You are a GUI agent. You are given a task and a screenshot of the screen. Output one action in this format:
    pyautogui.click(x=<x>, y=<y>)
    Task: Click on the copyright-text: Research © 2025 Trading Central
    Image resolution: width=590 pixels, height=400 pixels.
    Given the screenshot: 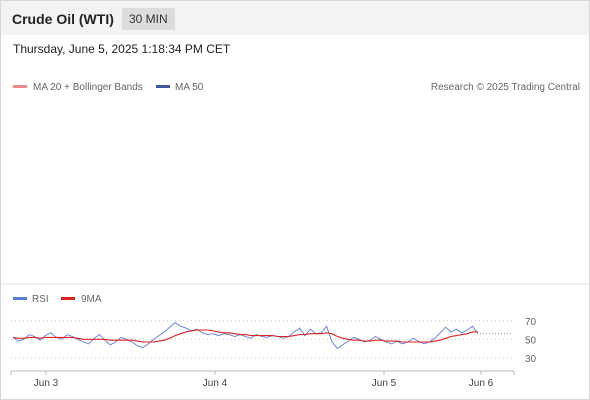 What is the action you would take?
    pyautogui.click(x=505, y=87)
    